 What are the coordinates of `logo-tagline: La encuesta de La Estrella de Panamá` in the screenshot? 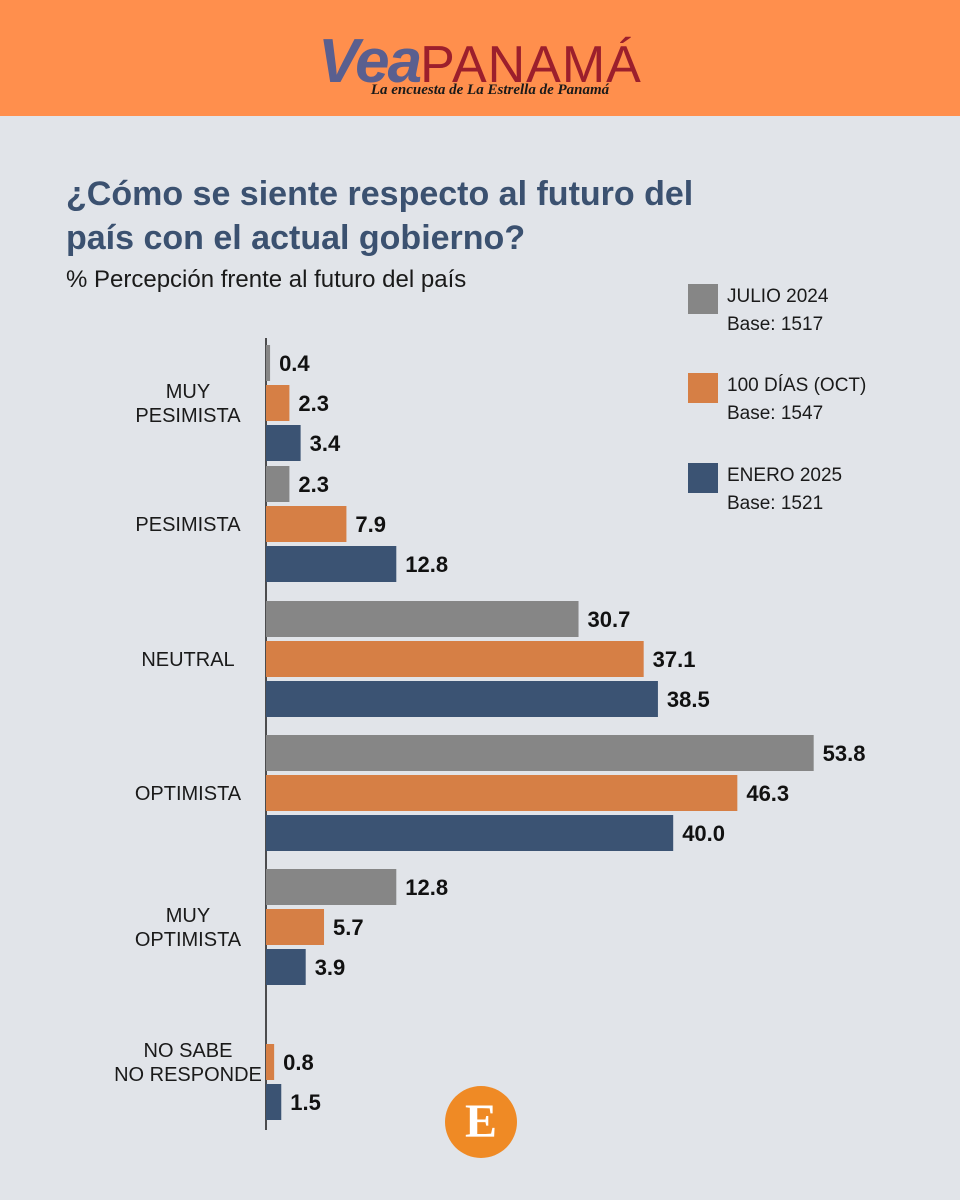 It's located at (490, 90).